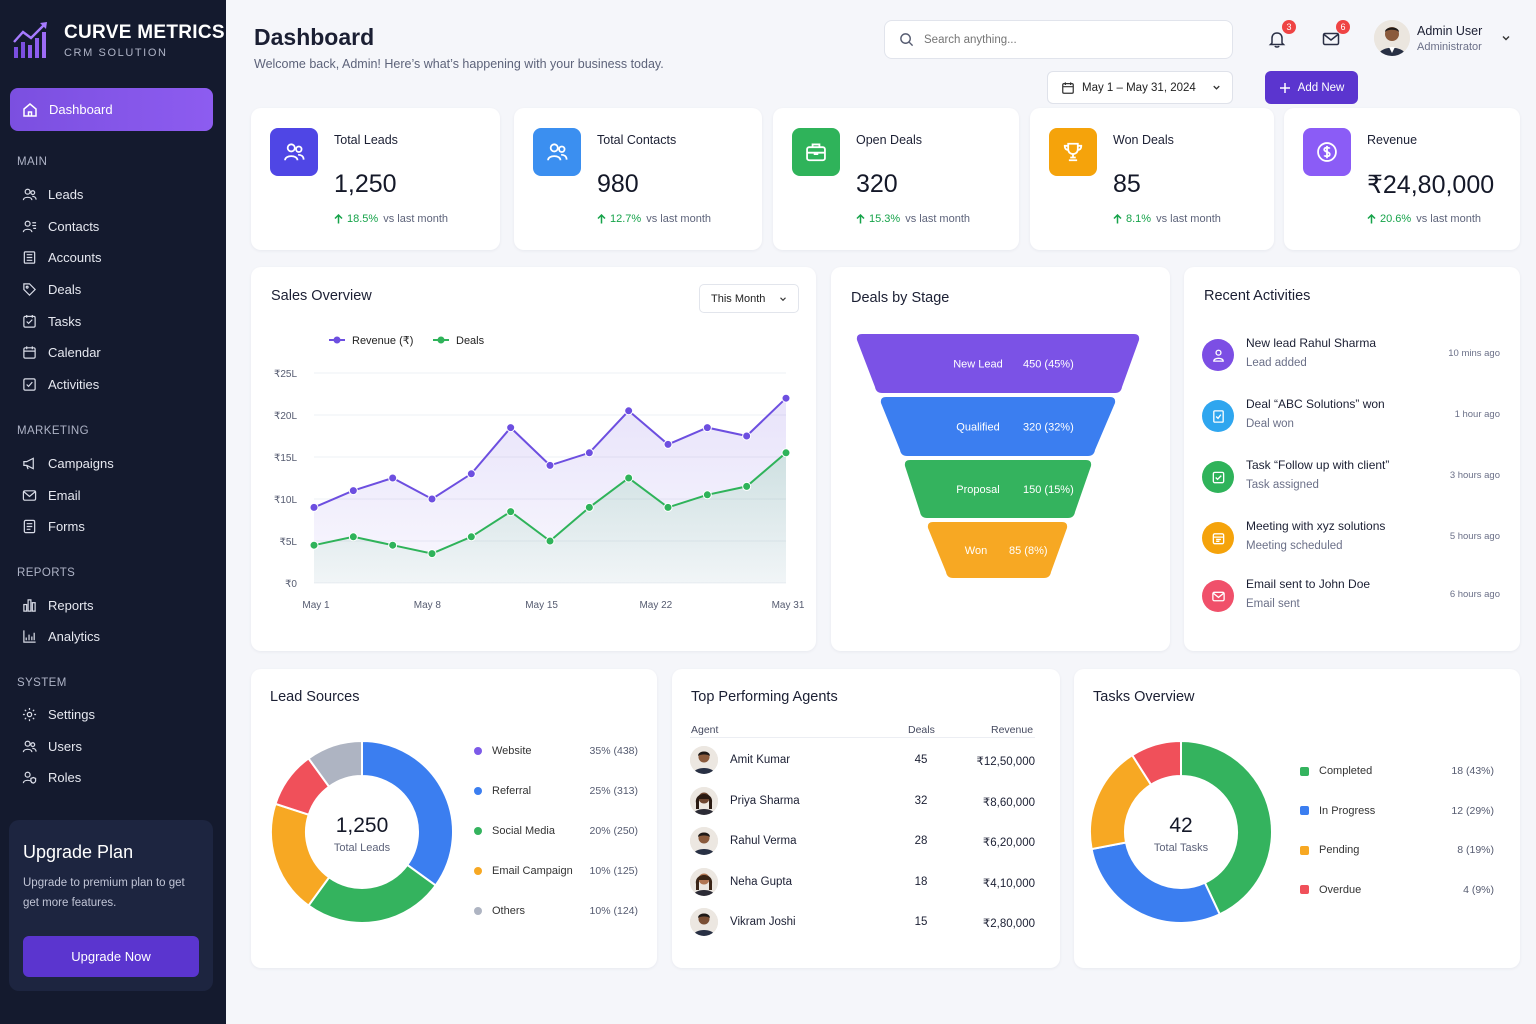 The width and height of the screenshot is (1536, 1024). What do you see at coordinates (1450, 30) in the screenshot?
I see `user-name: Admin User` at bounding box center [1450, 30].